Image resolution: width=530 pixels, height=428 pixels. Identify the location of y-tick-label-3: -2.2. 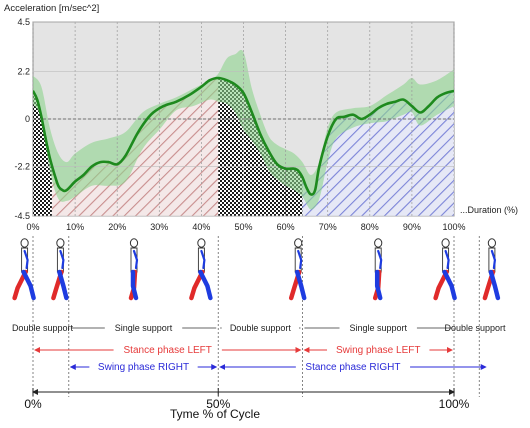
(22, 166).